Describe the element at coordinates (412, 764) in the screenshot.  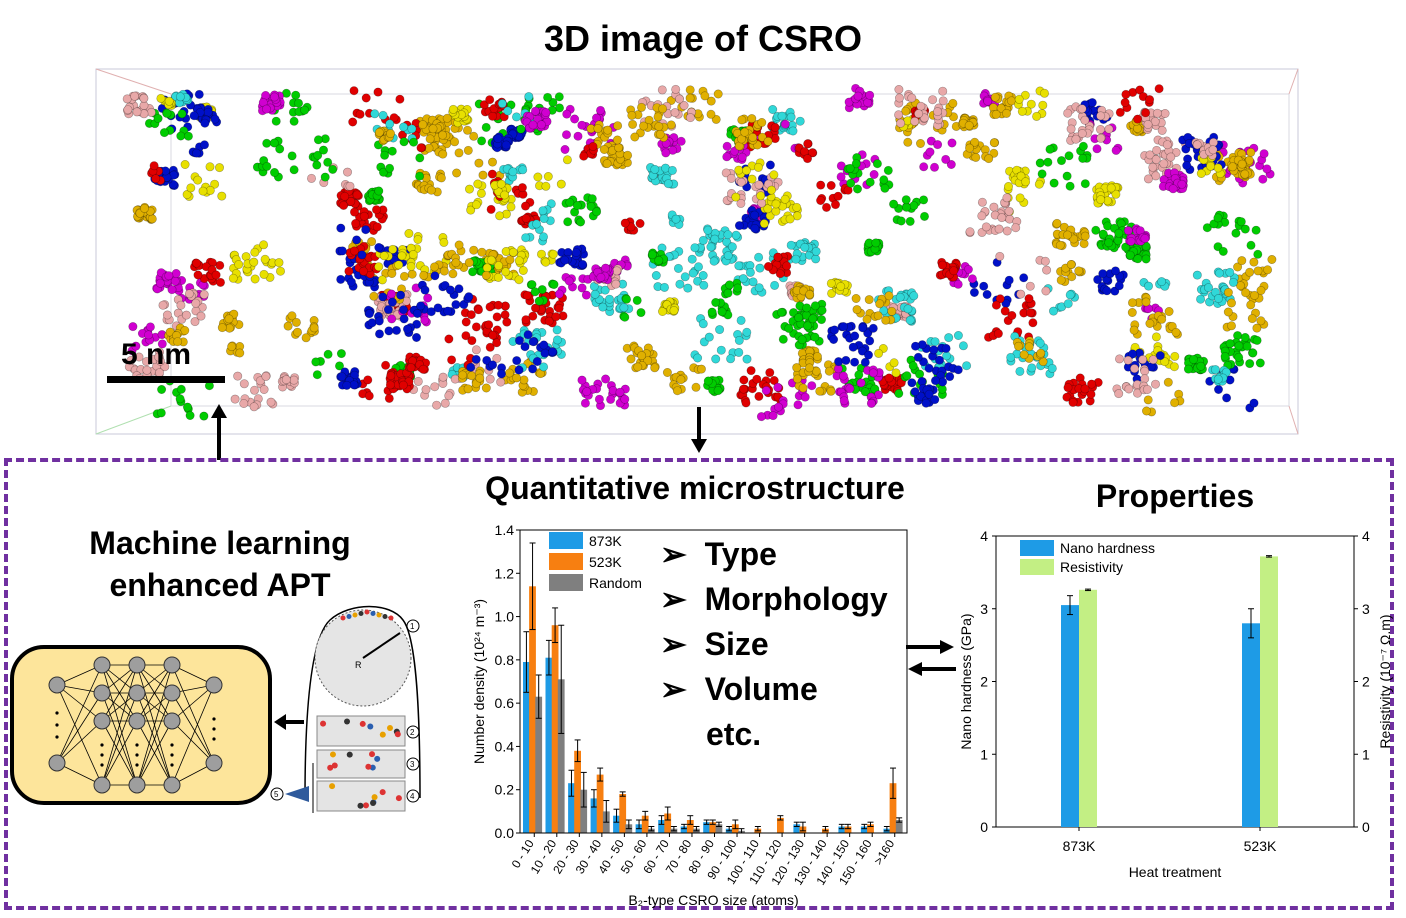
I see `apt-label: 3` at that location.